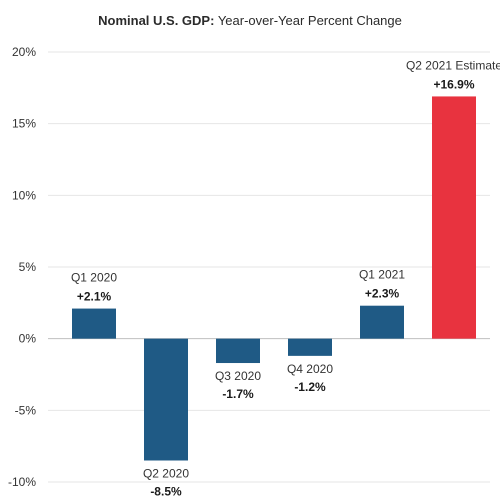  What do you see at coordinates (26, 410) in the screenshot?
I see `y-tick-label: -5%` at bounding box center [26, 410].